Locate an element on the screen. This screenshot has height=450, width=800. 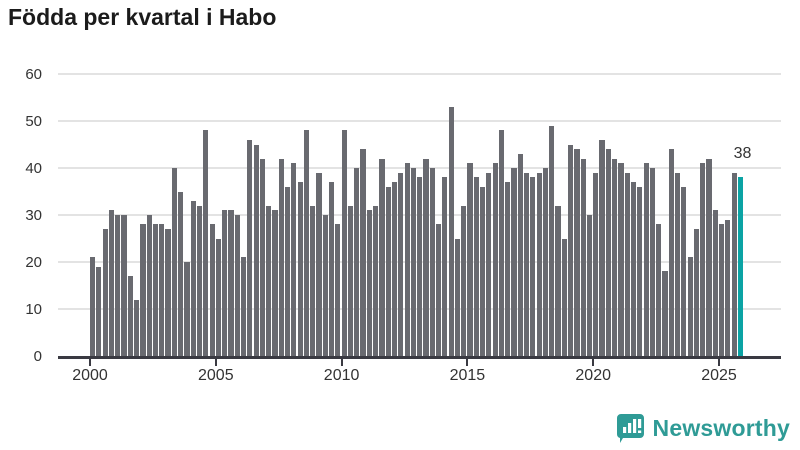
x-axis-label-2010: 2010 is located at coordinates (341, 375).